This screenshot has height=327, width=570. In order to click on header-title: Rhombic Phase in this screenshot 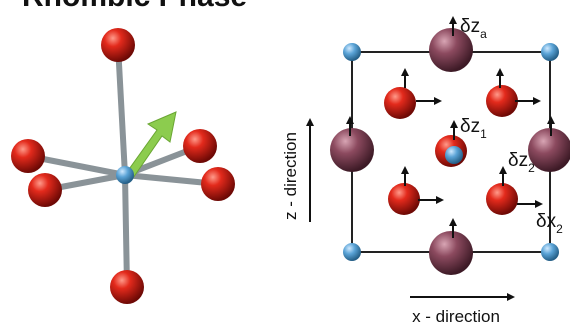, I will do `click(134, 6)`.